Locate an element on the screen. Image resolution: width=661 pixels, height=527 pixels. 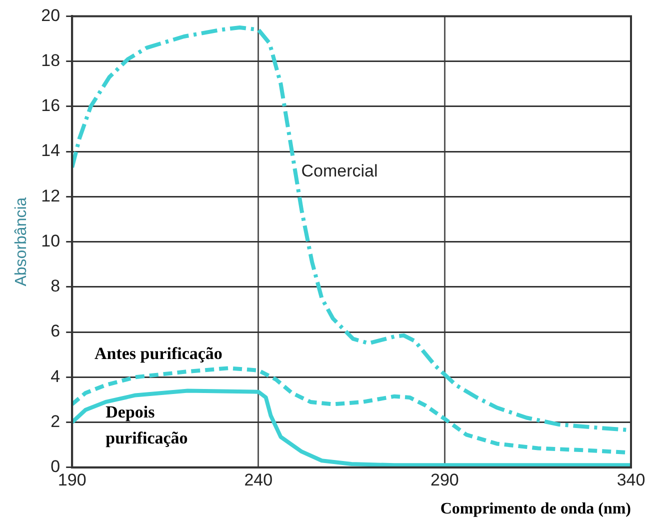
y-tick-label: 20 is located at coordinates (50, 15).